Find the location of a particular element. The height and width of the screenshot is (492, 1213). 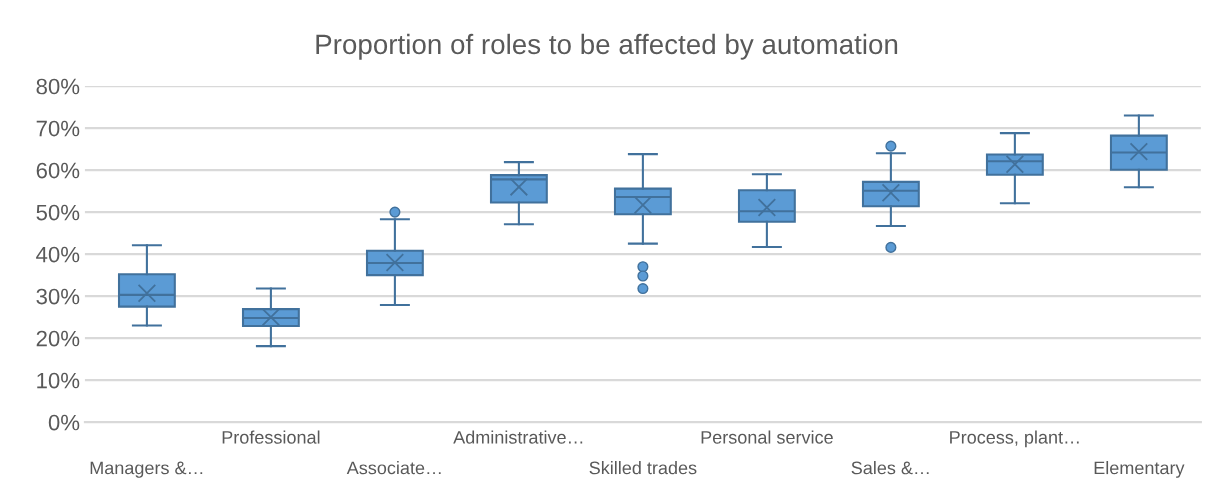

y-tick-label: 60% is located at coordinates (58, 170).